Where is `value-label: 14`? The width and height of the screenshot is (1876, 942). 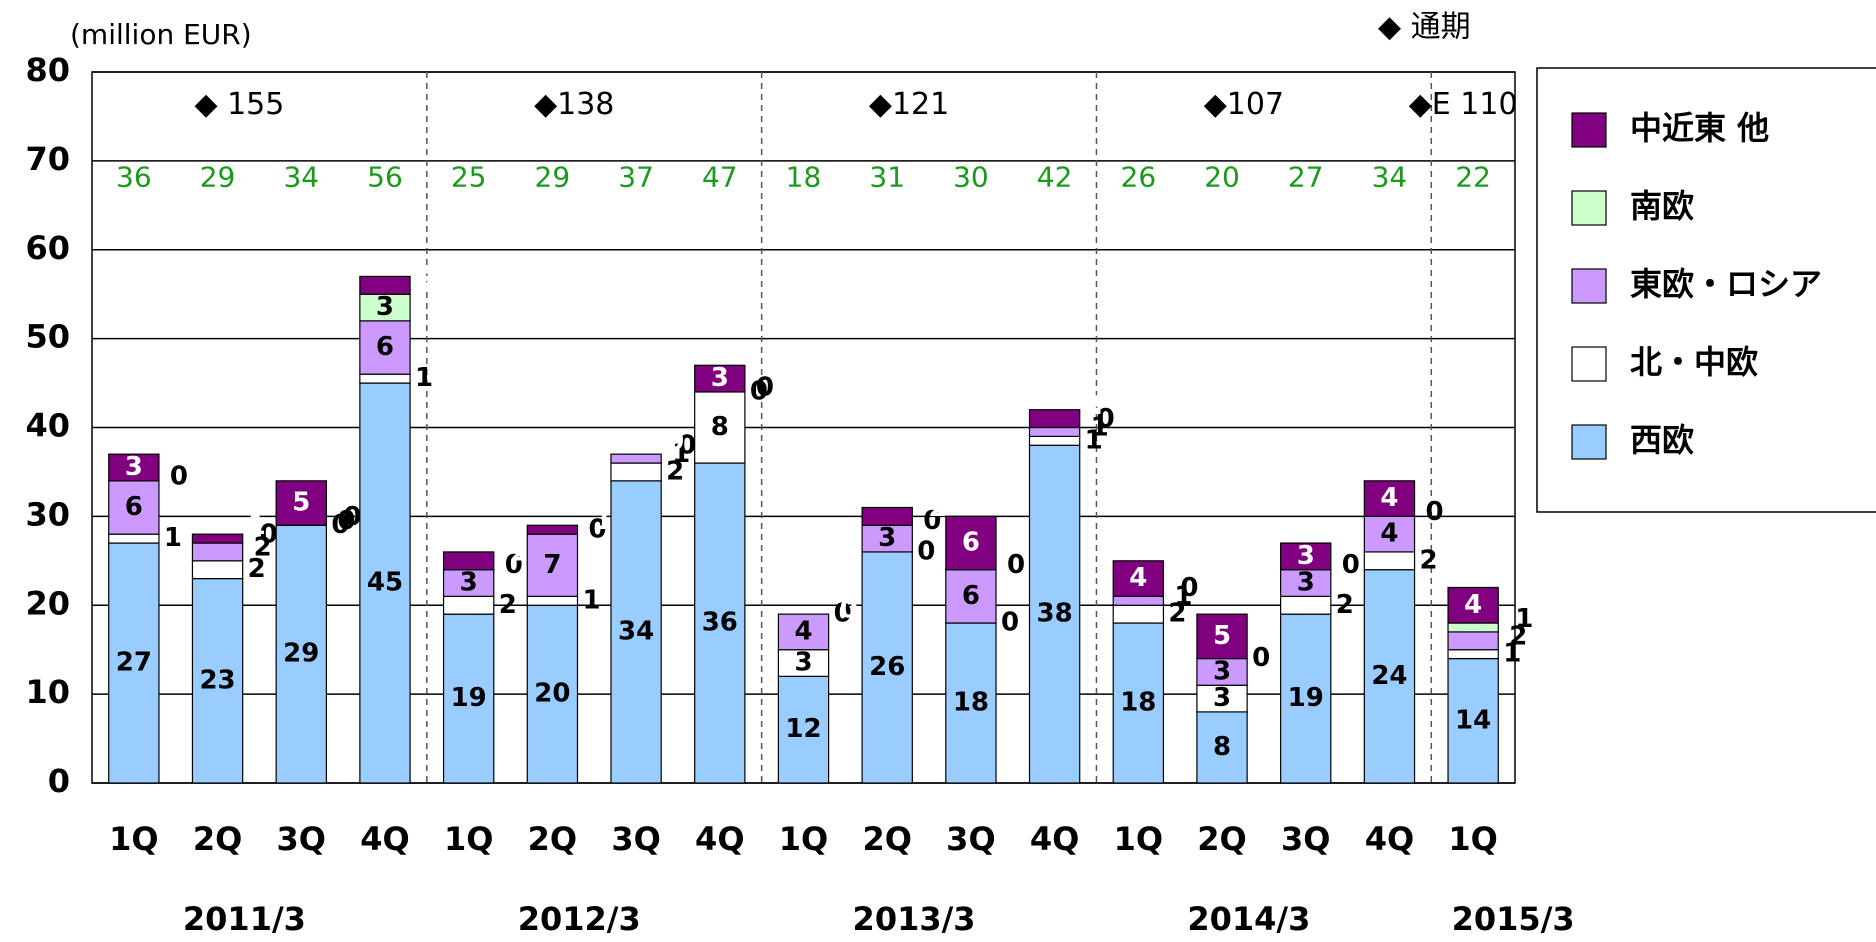 value-label: 14 is located at coordinates (1473, 720).